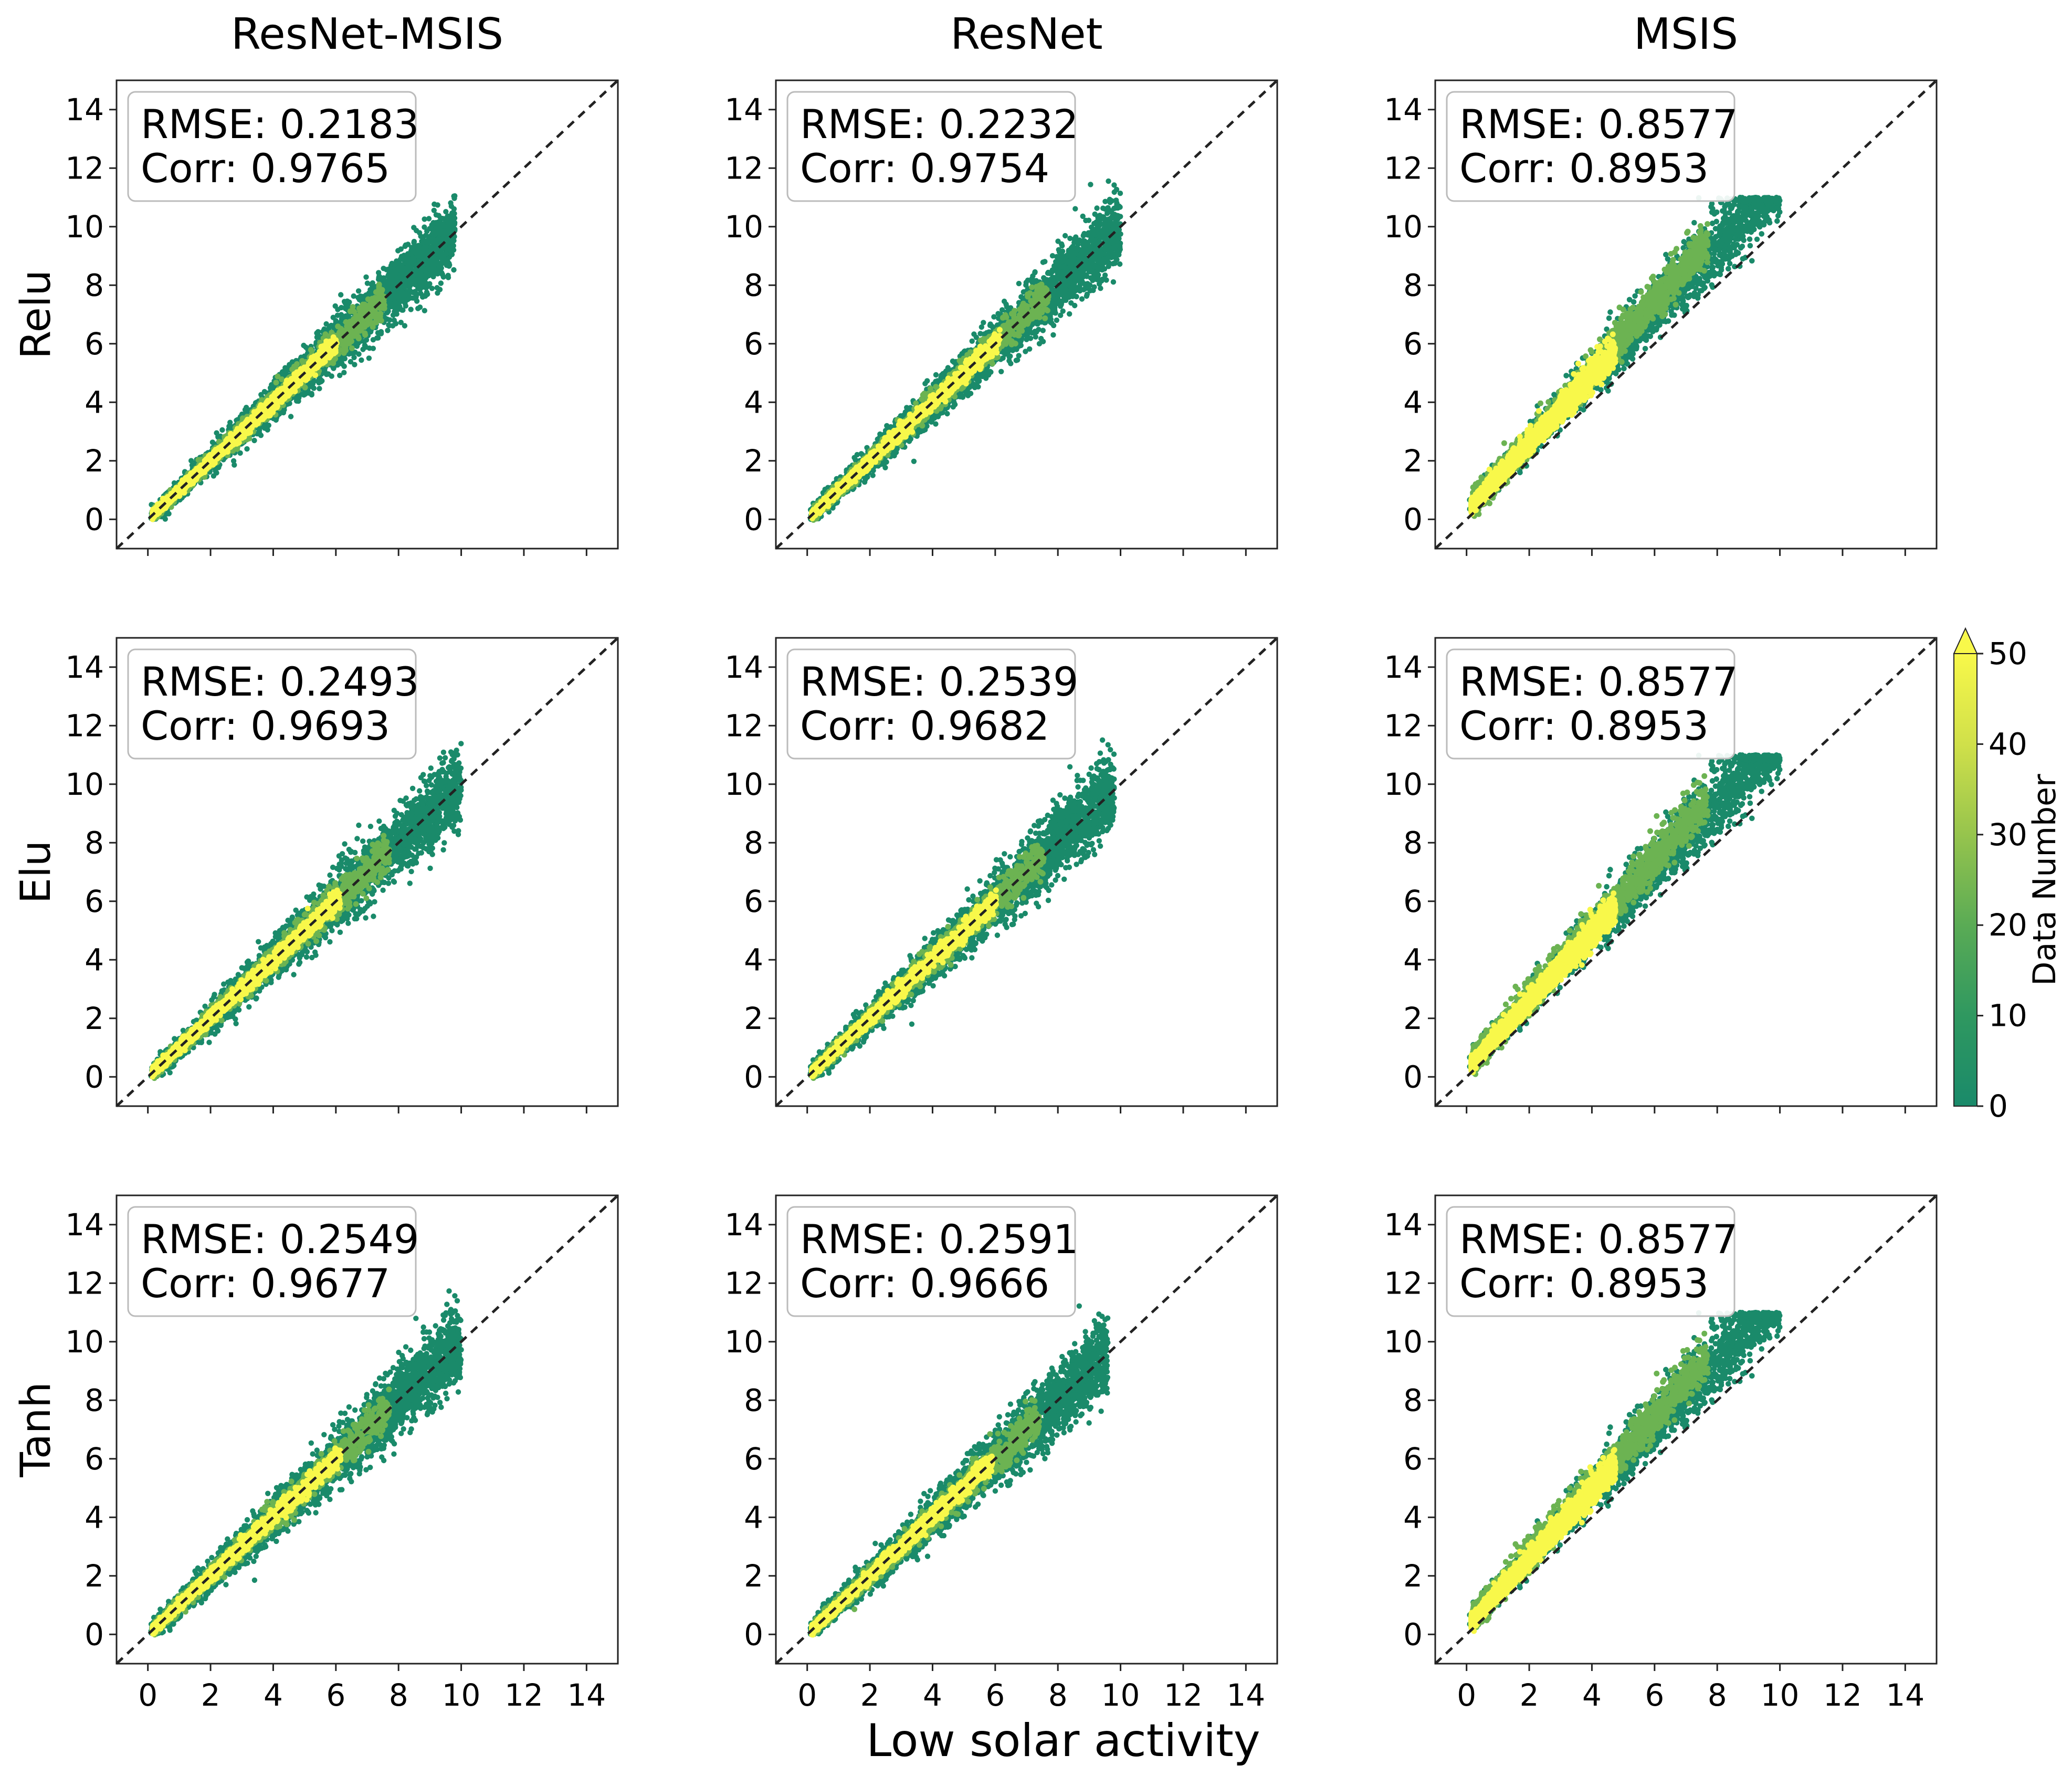  Describe the element at coordinates (265, 1284) in the screenshot. I see `corr-text: Corr: 0.9677` at that location.